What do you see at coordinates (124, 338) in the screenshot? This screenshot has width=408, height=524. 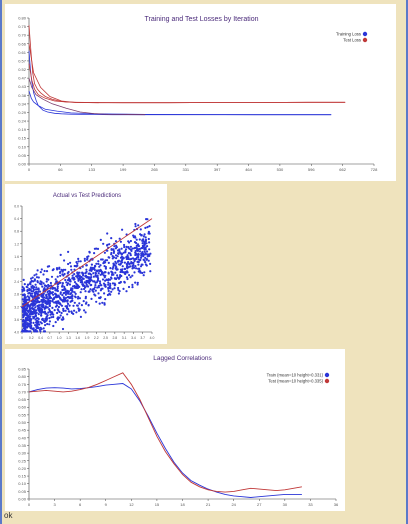 I see `x-tick-label: 3.1` at bounding box center [124, 338].